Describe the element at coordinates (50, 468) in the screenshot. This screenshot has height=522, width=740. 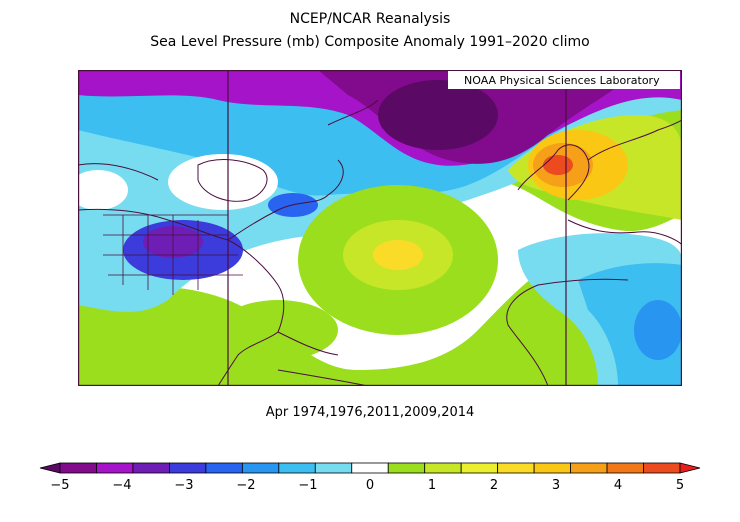
I see `colorbar-min-arrow` at that location.